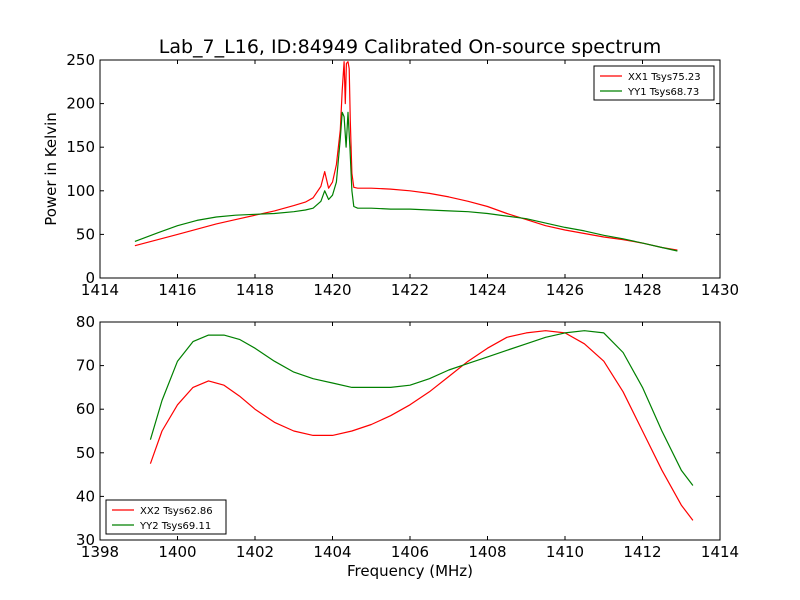  What do you see at coordinates (85, 366) in the screenshot?
I see `y-tick-label: 70` at bounding box center [85, 366].